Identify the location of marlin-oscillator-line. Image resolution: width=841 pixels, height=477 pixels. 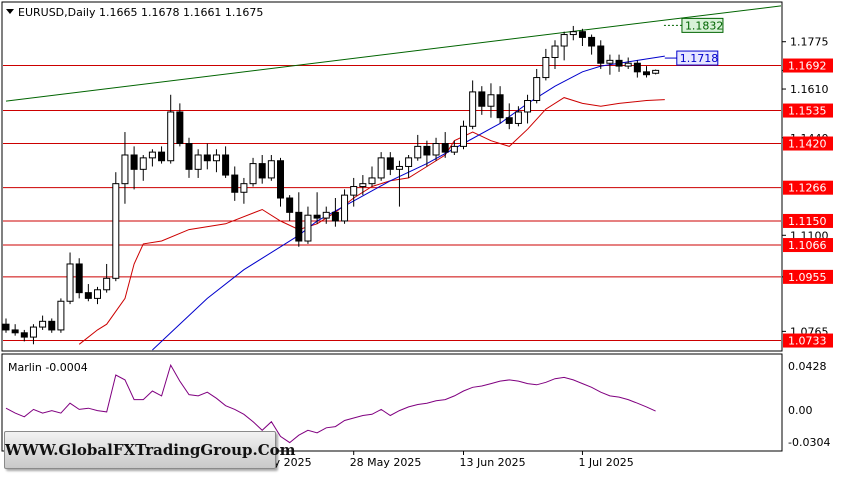
(330, 403).